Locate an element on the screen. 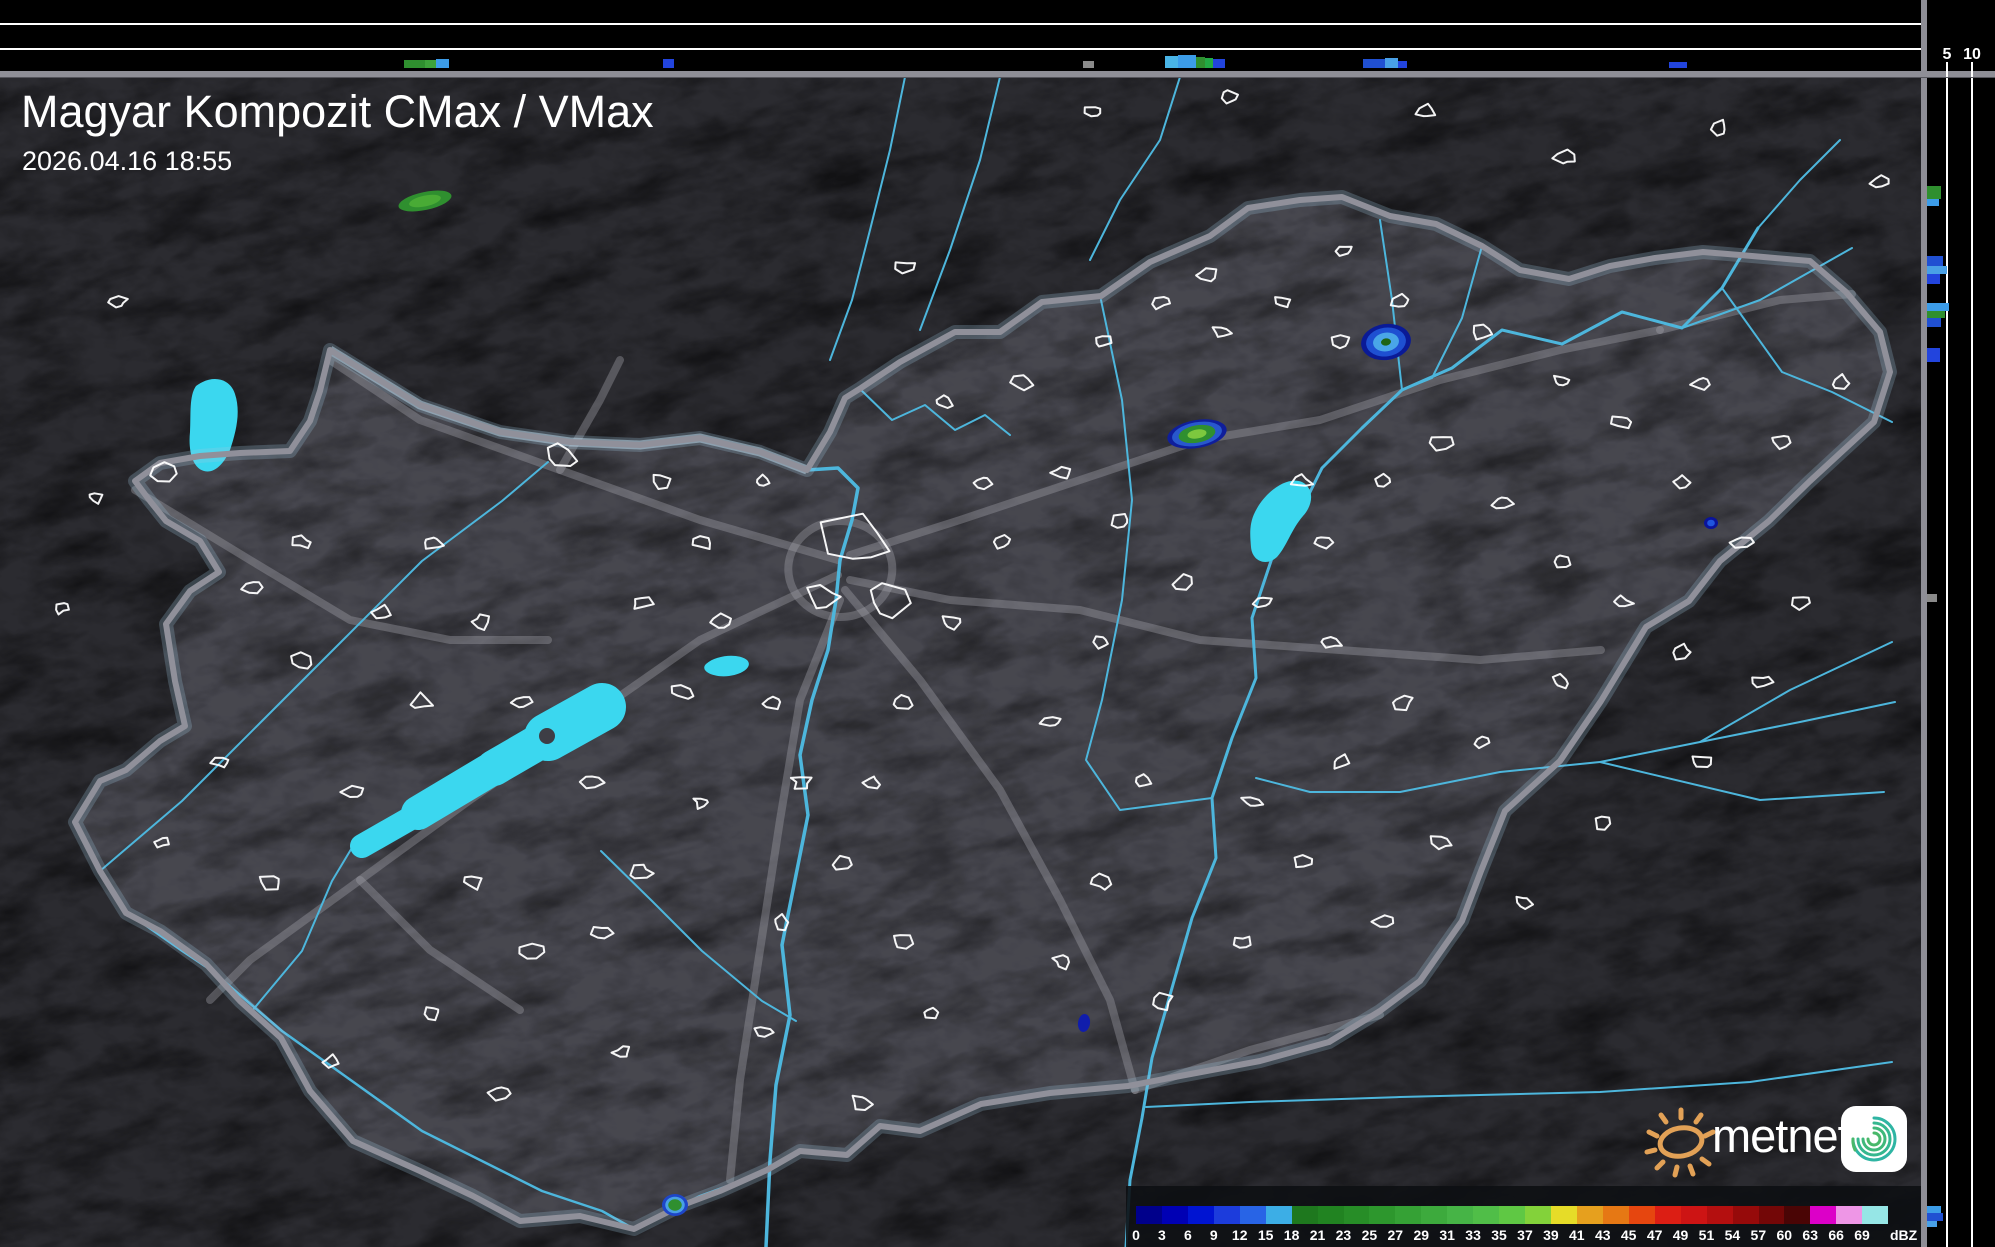 The width and height of the screenshot is (1995, 1247). lake-velence is located at coordinates (726, 666).